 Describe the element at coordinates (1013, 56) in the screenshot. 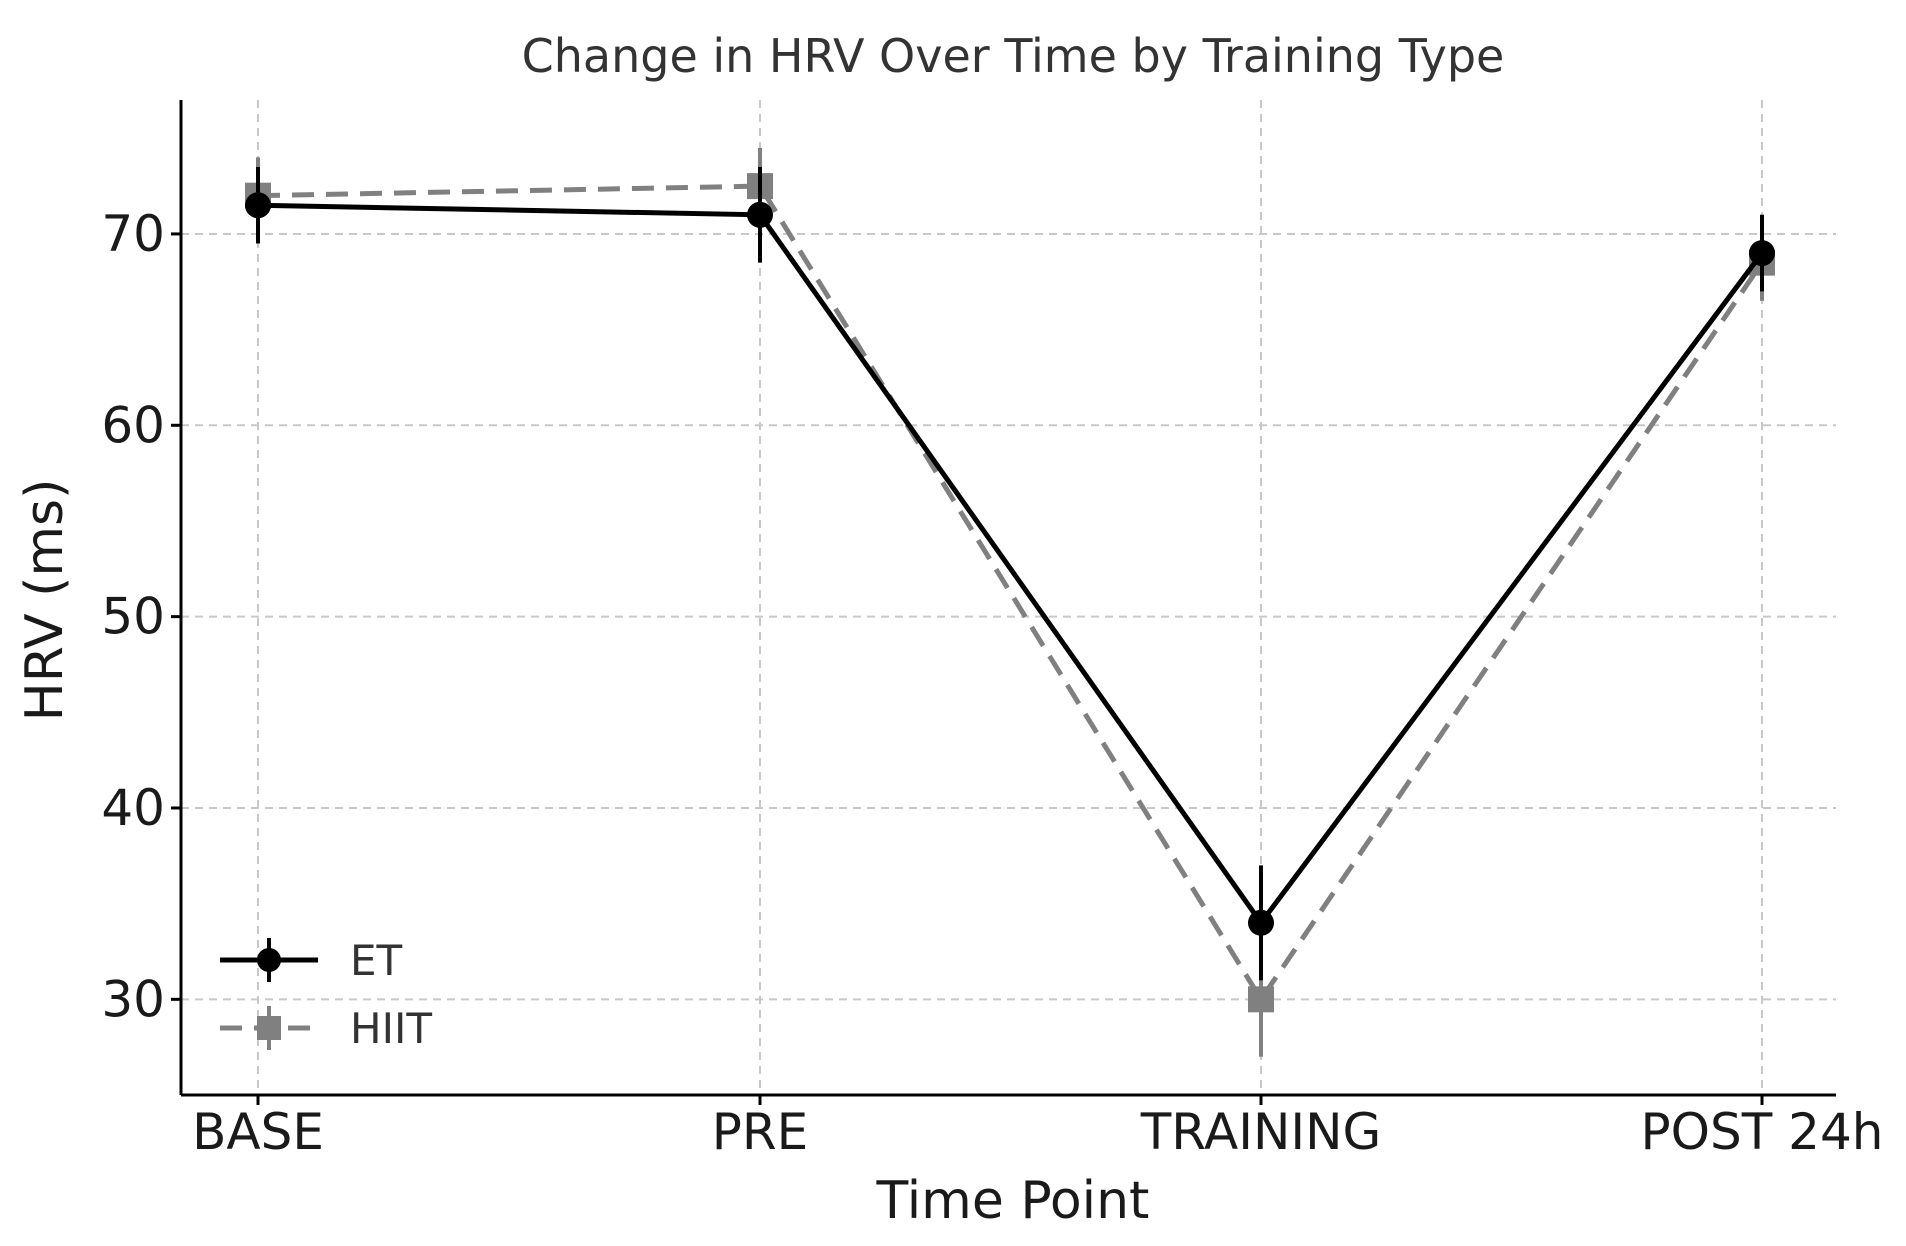

I see `chart-title: Change in HRV Over Time by Training Type` at that location.